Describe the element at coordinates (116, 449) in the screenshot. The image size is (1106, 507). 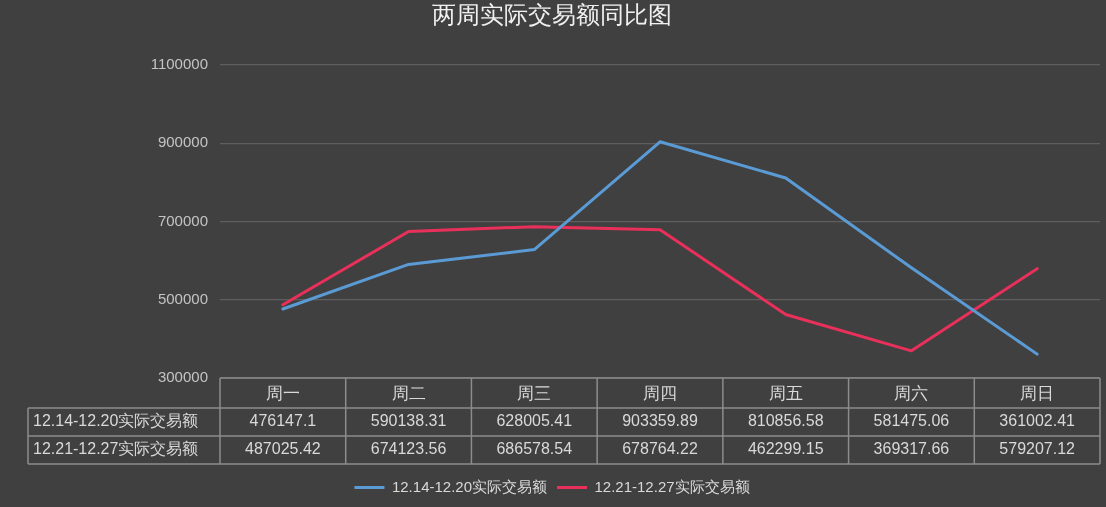
I see `text: 12.21-12.27实际交易额` at that location.